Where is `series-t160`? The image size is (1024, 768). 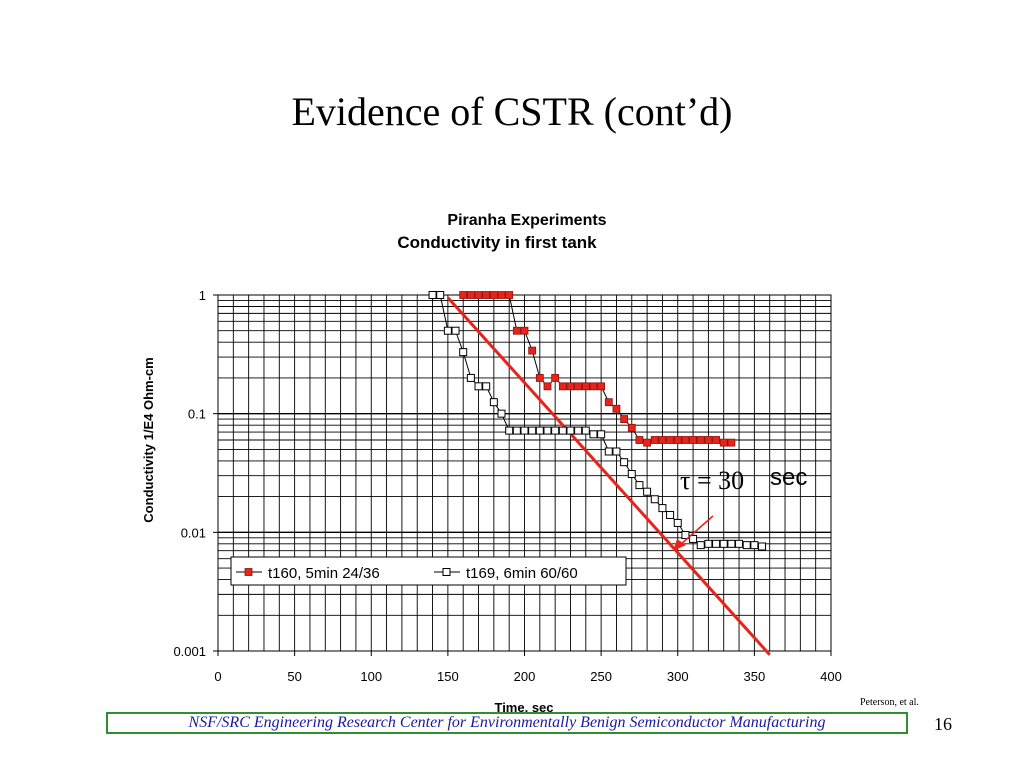 series-t160 is located at coordinates (597, 369).